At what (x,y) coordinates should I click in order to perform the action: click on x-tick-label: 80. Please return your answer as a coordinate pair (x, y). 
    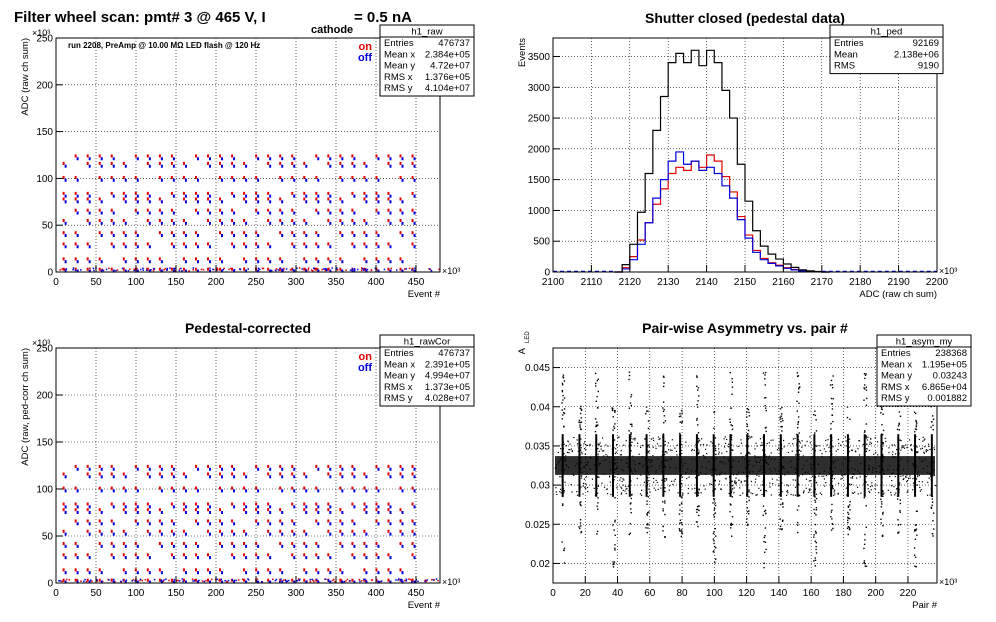
    Looking at the image, I should click on (683, 593).